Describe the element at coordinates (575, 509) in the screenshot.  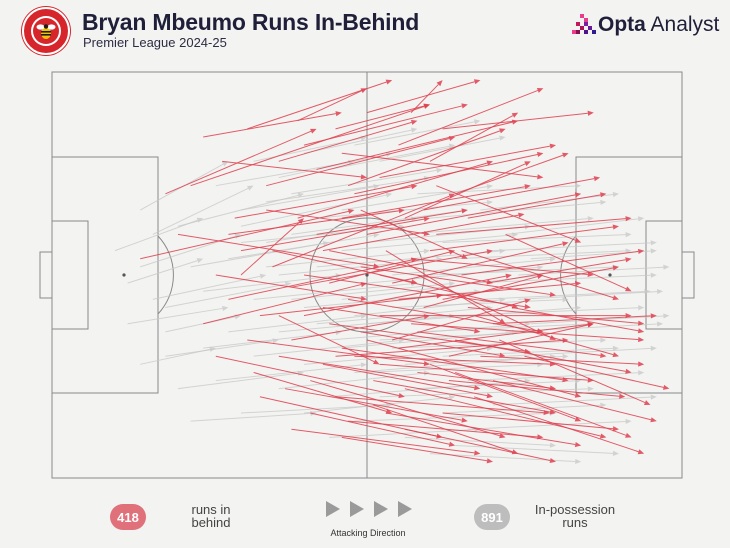
I see `in-possession-label-line1: In-possession` at that location.